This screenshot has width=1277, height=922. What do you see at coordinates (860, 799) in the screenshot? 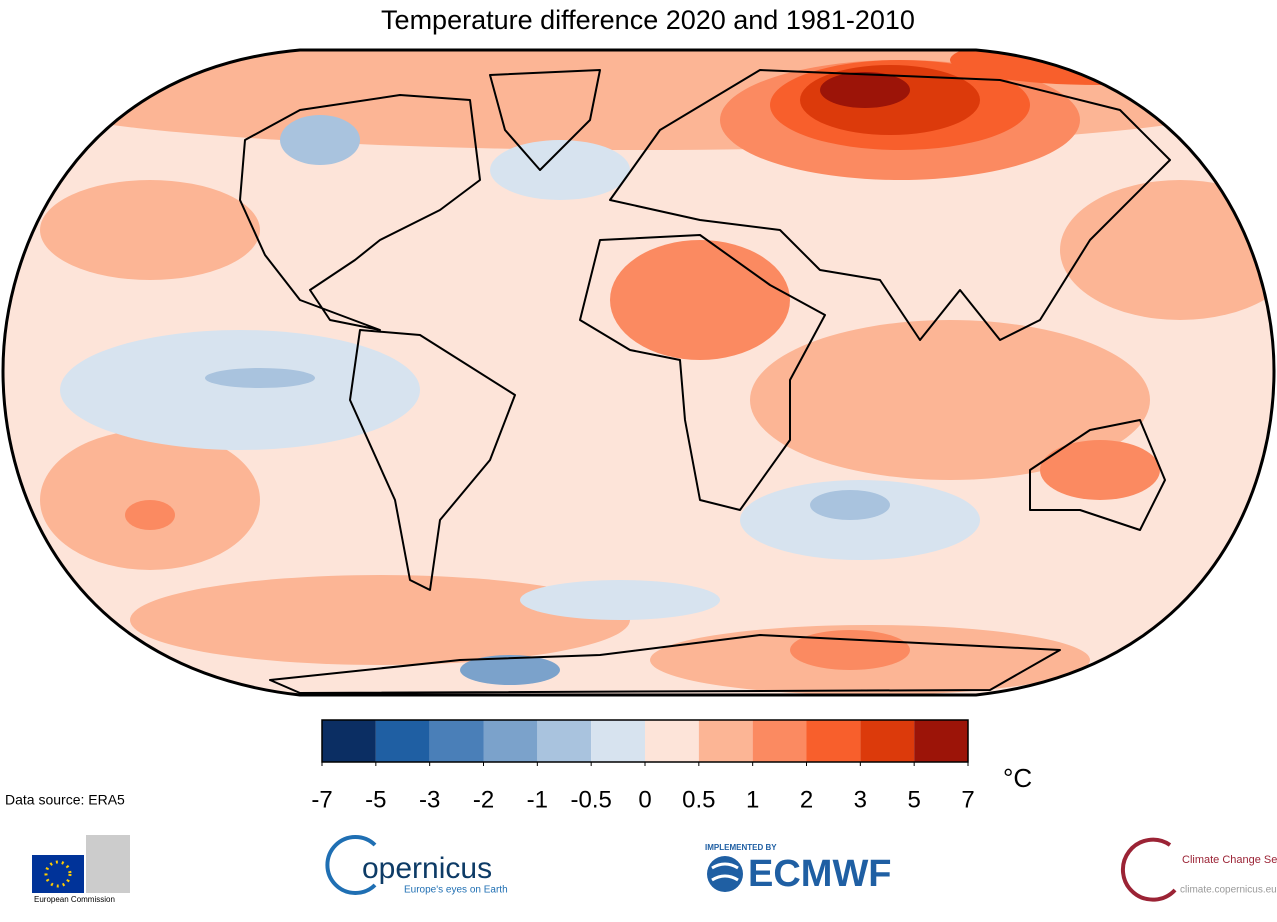
I see `colorbar-tick-label: 3` at bounding box center [860, 799].